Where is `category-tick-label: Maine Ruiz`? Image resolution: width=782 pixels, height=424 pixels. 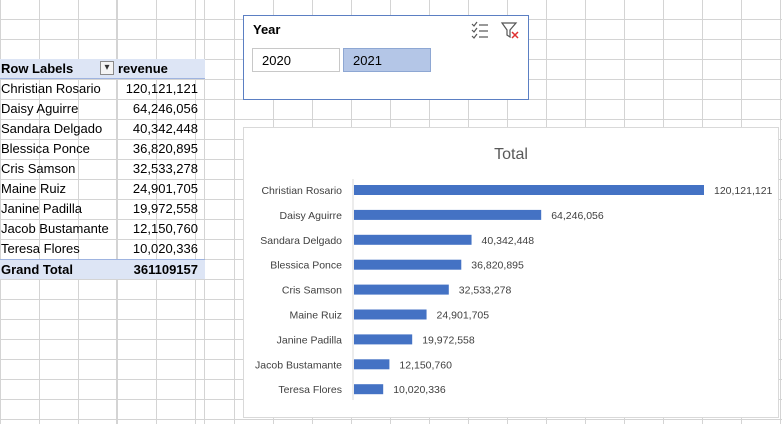 category-tick-label: Maine Ruiz is located at coordinates (315, 316).